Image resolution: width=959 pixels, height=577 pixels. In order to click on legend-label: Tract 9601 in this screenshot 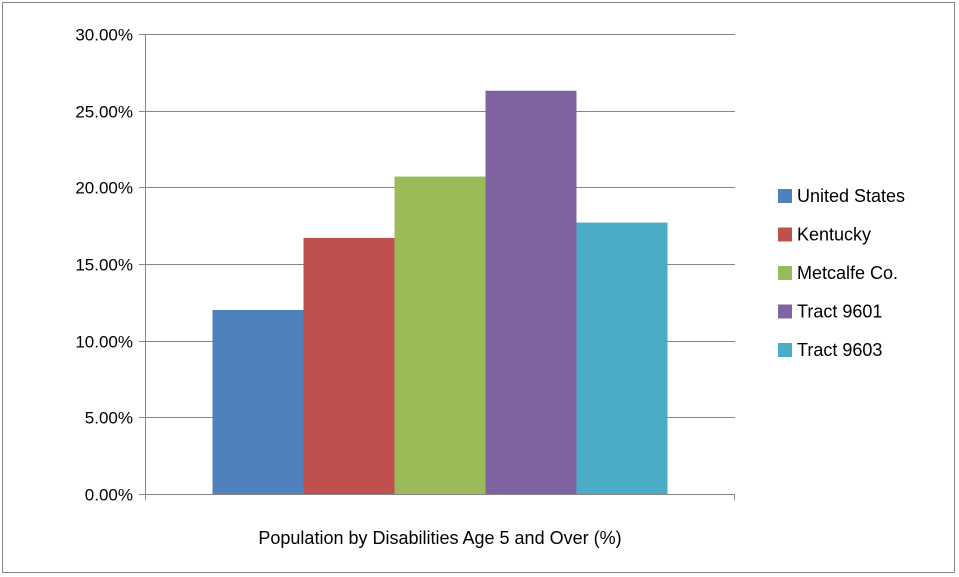, I will do `click(839, 312)`.